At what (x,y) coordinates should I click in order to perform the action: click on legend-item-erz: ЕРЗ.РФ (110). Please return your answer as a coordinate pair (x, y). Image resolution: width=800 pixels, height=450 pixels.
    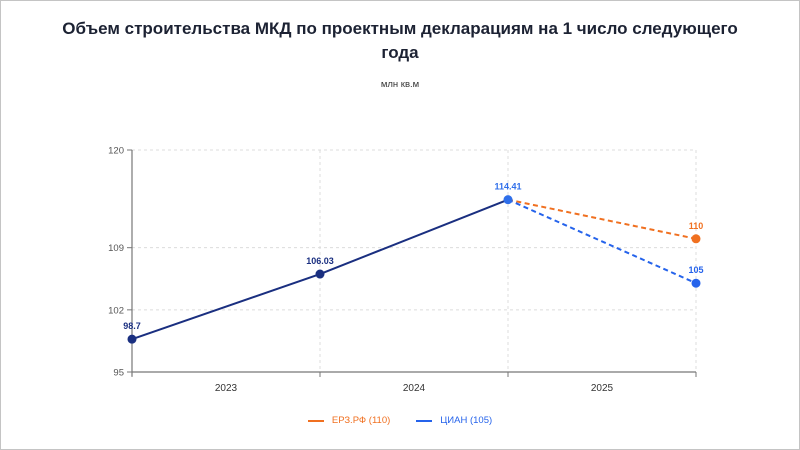
    Looking at the image, I should click on (349, 420).